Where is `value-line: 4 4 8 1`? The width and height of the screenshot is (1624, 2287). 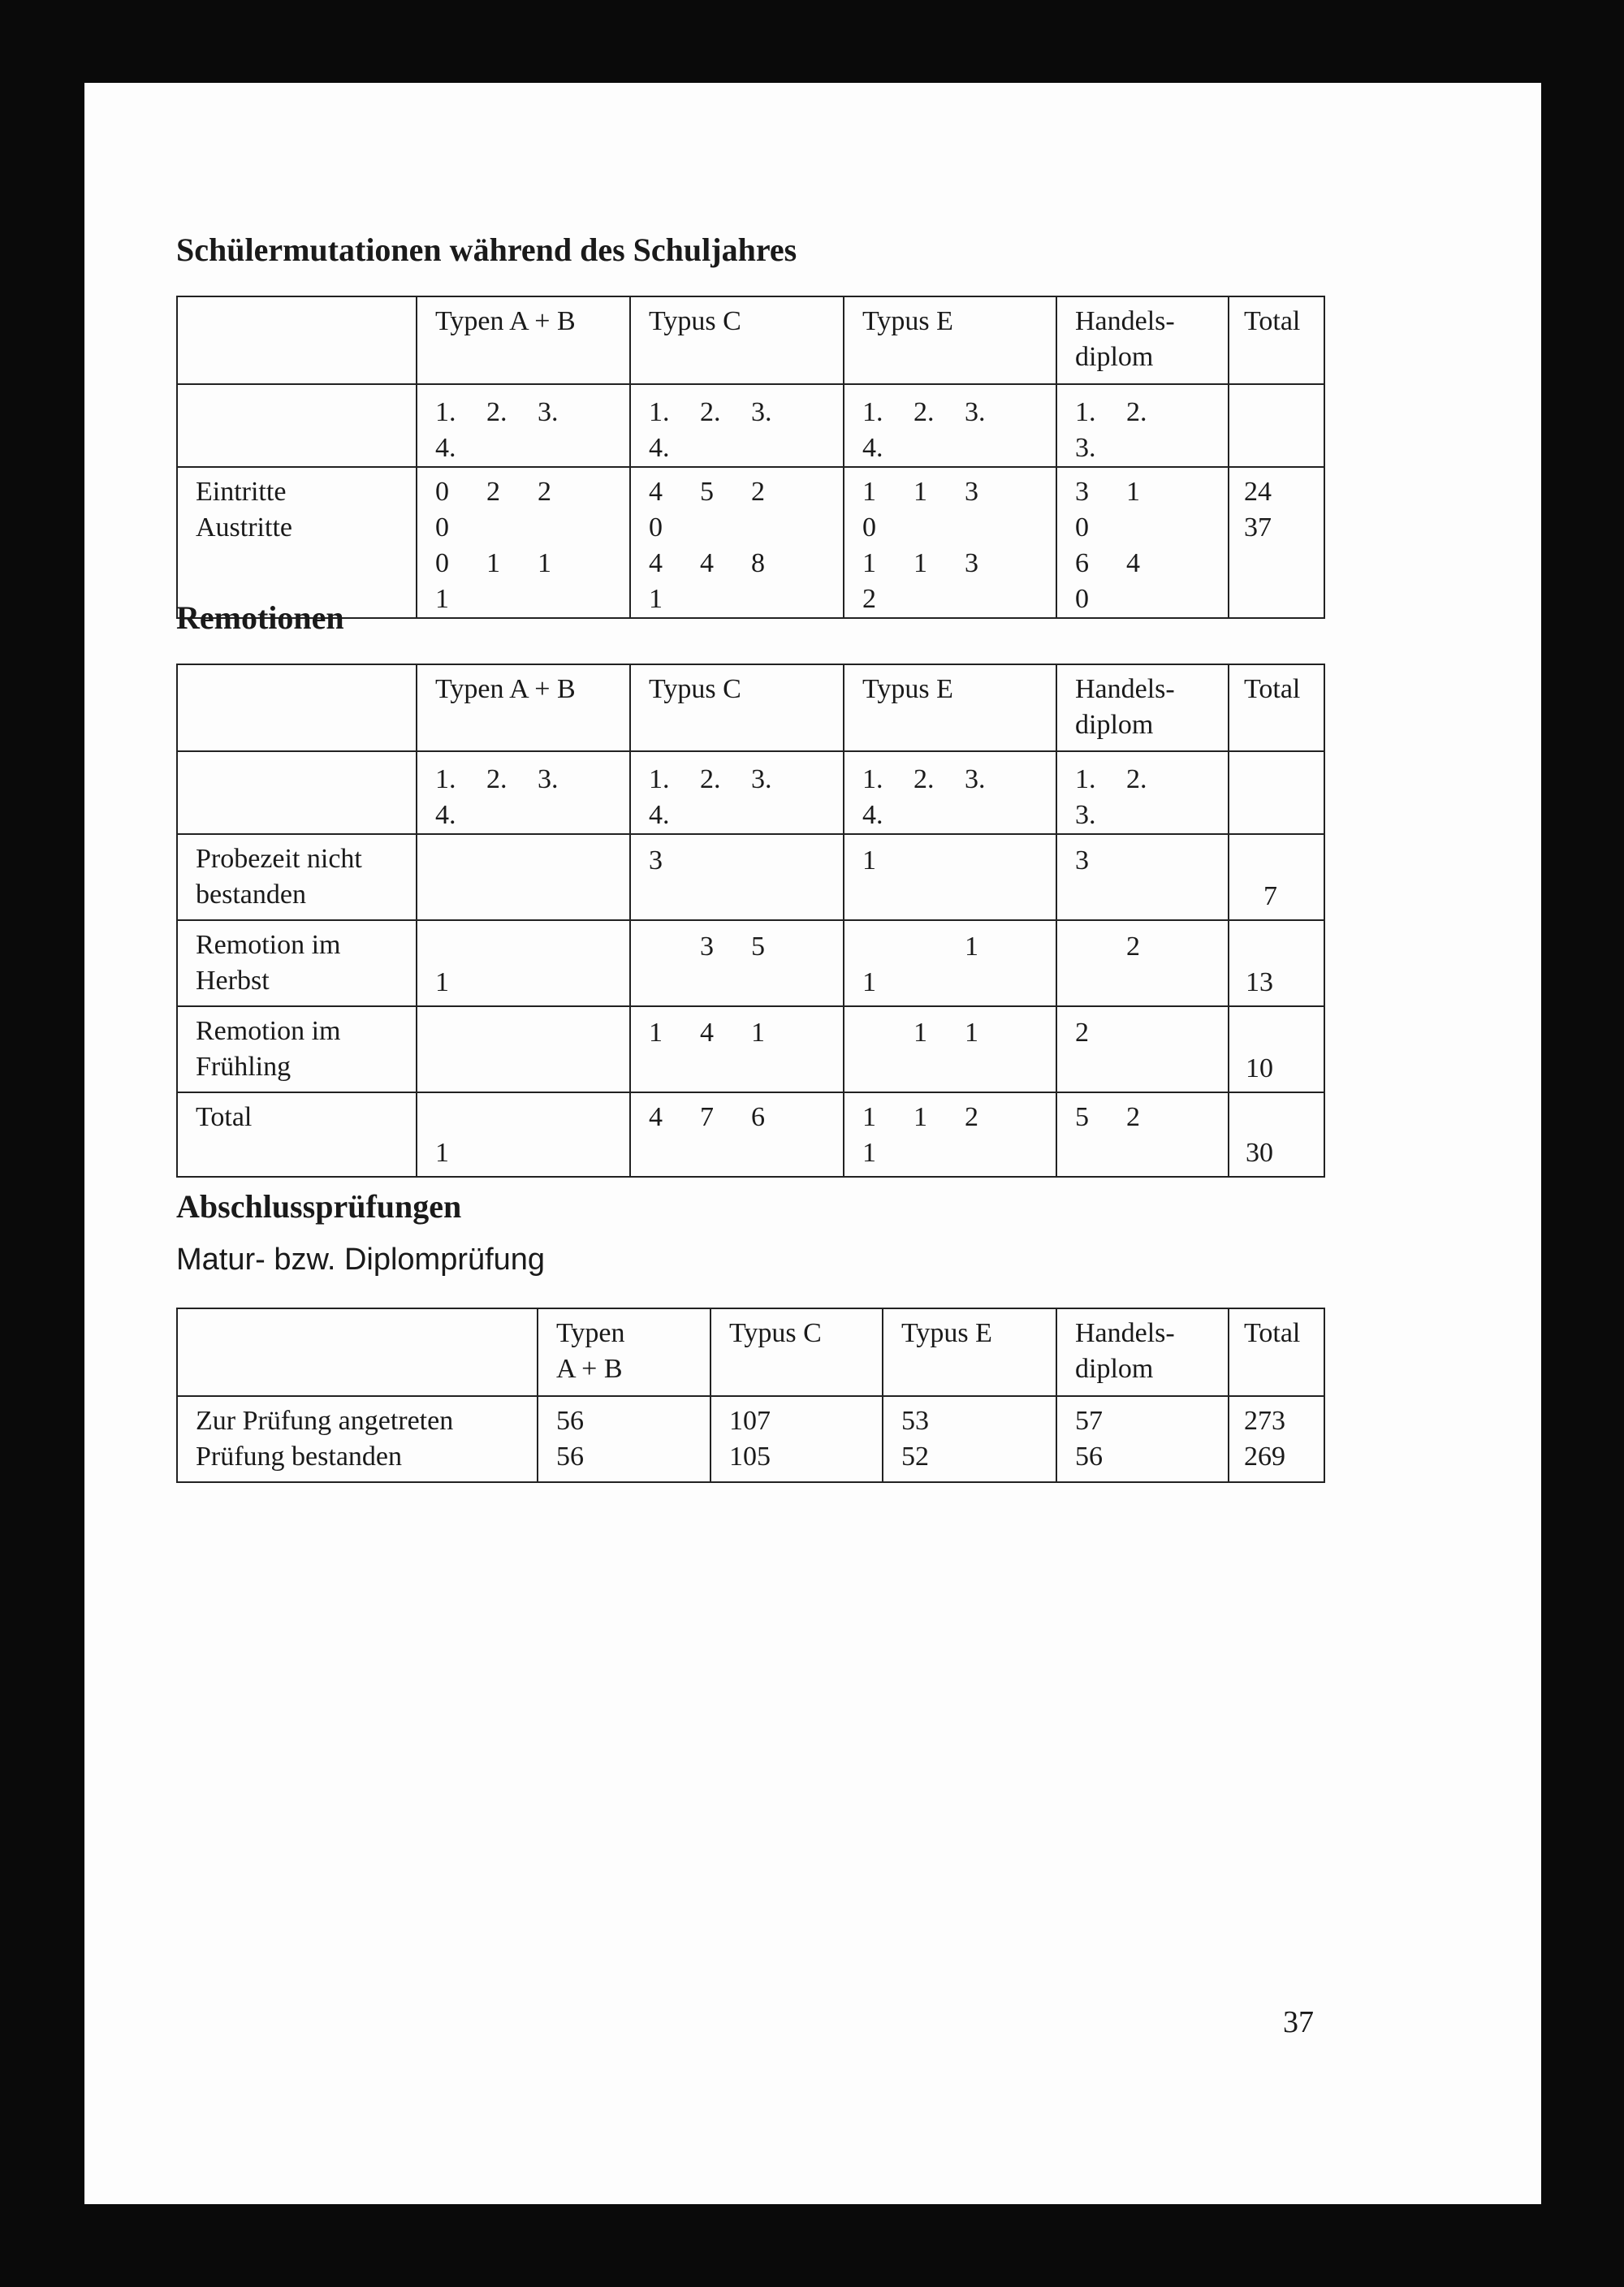
value-line: 4 4 8 1 is located at coordinates (746, 581).